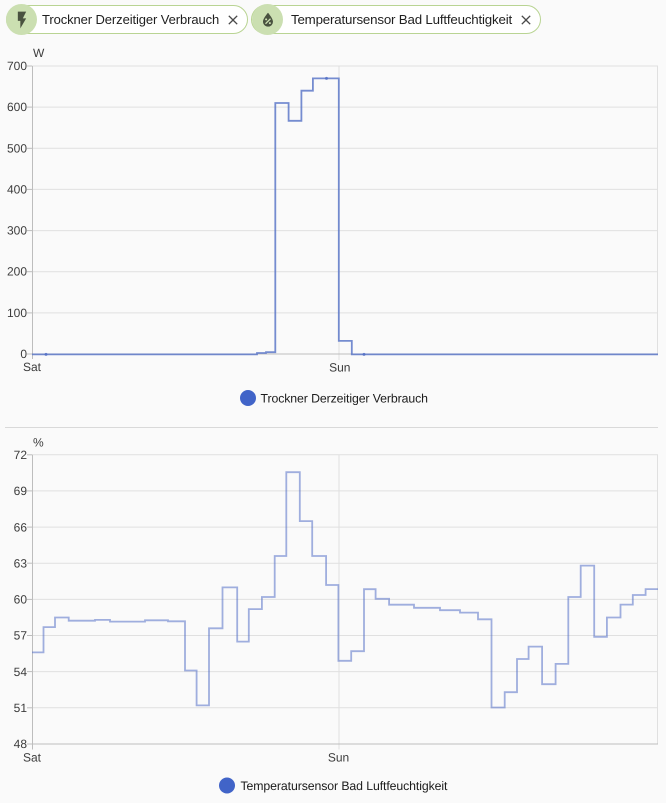 This screenshot has width=666, height=803. Describe the element at coordinates (39, 53) in the screenshot. I see `svg-text: W` at that location.